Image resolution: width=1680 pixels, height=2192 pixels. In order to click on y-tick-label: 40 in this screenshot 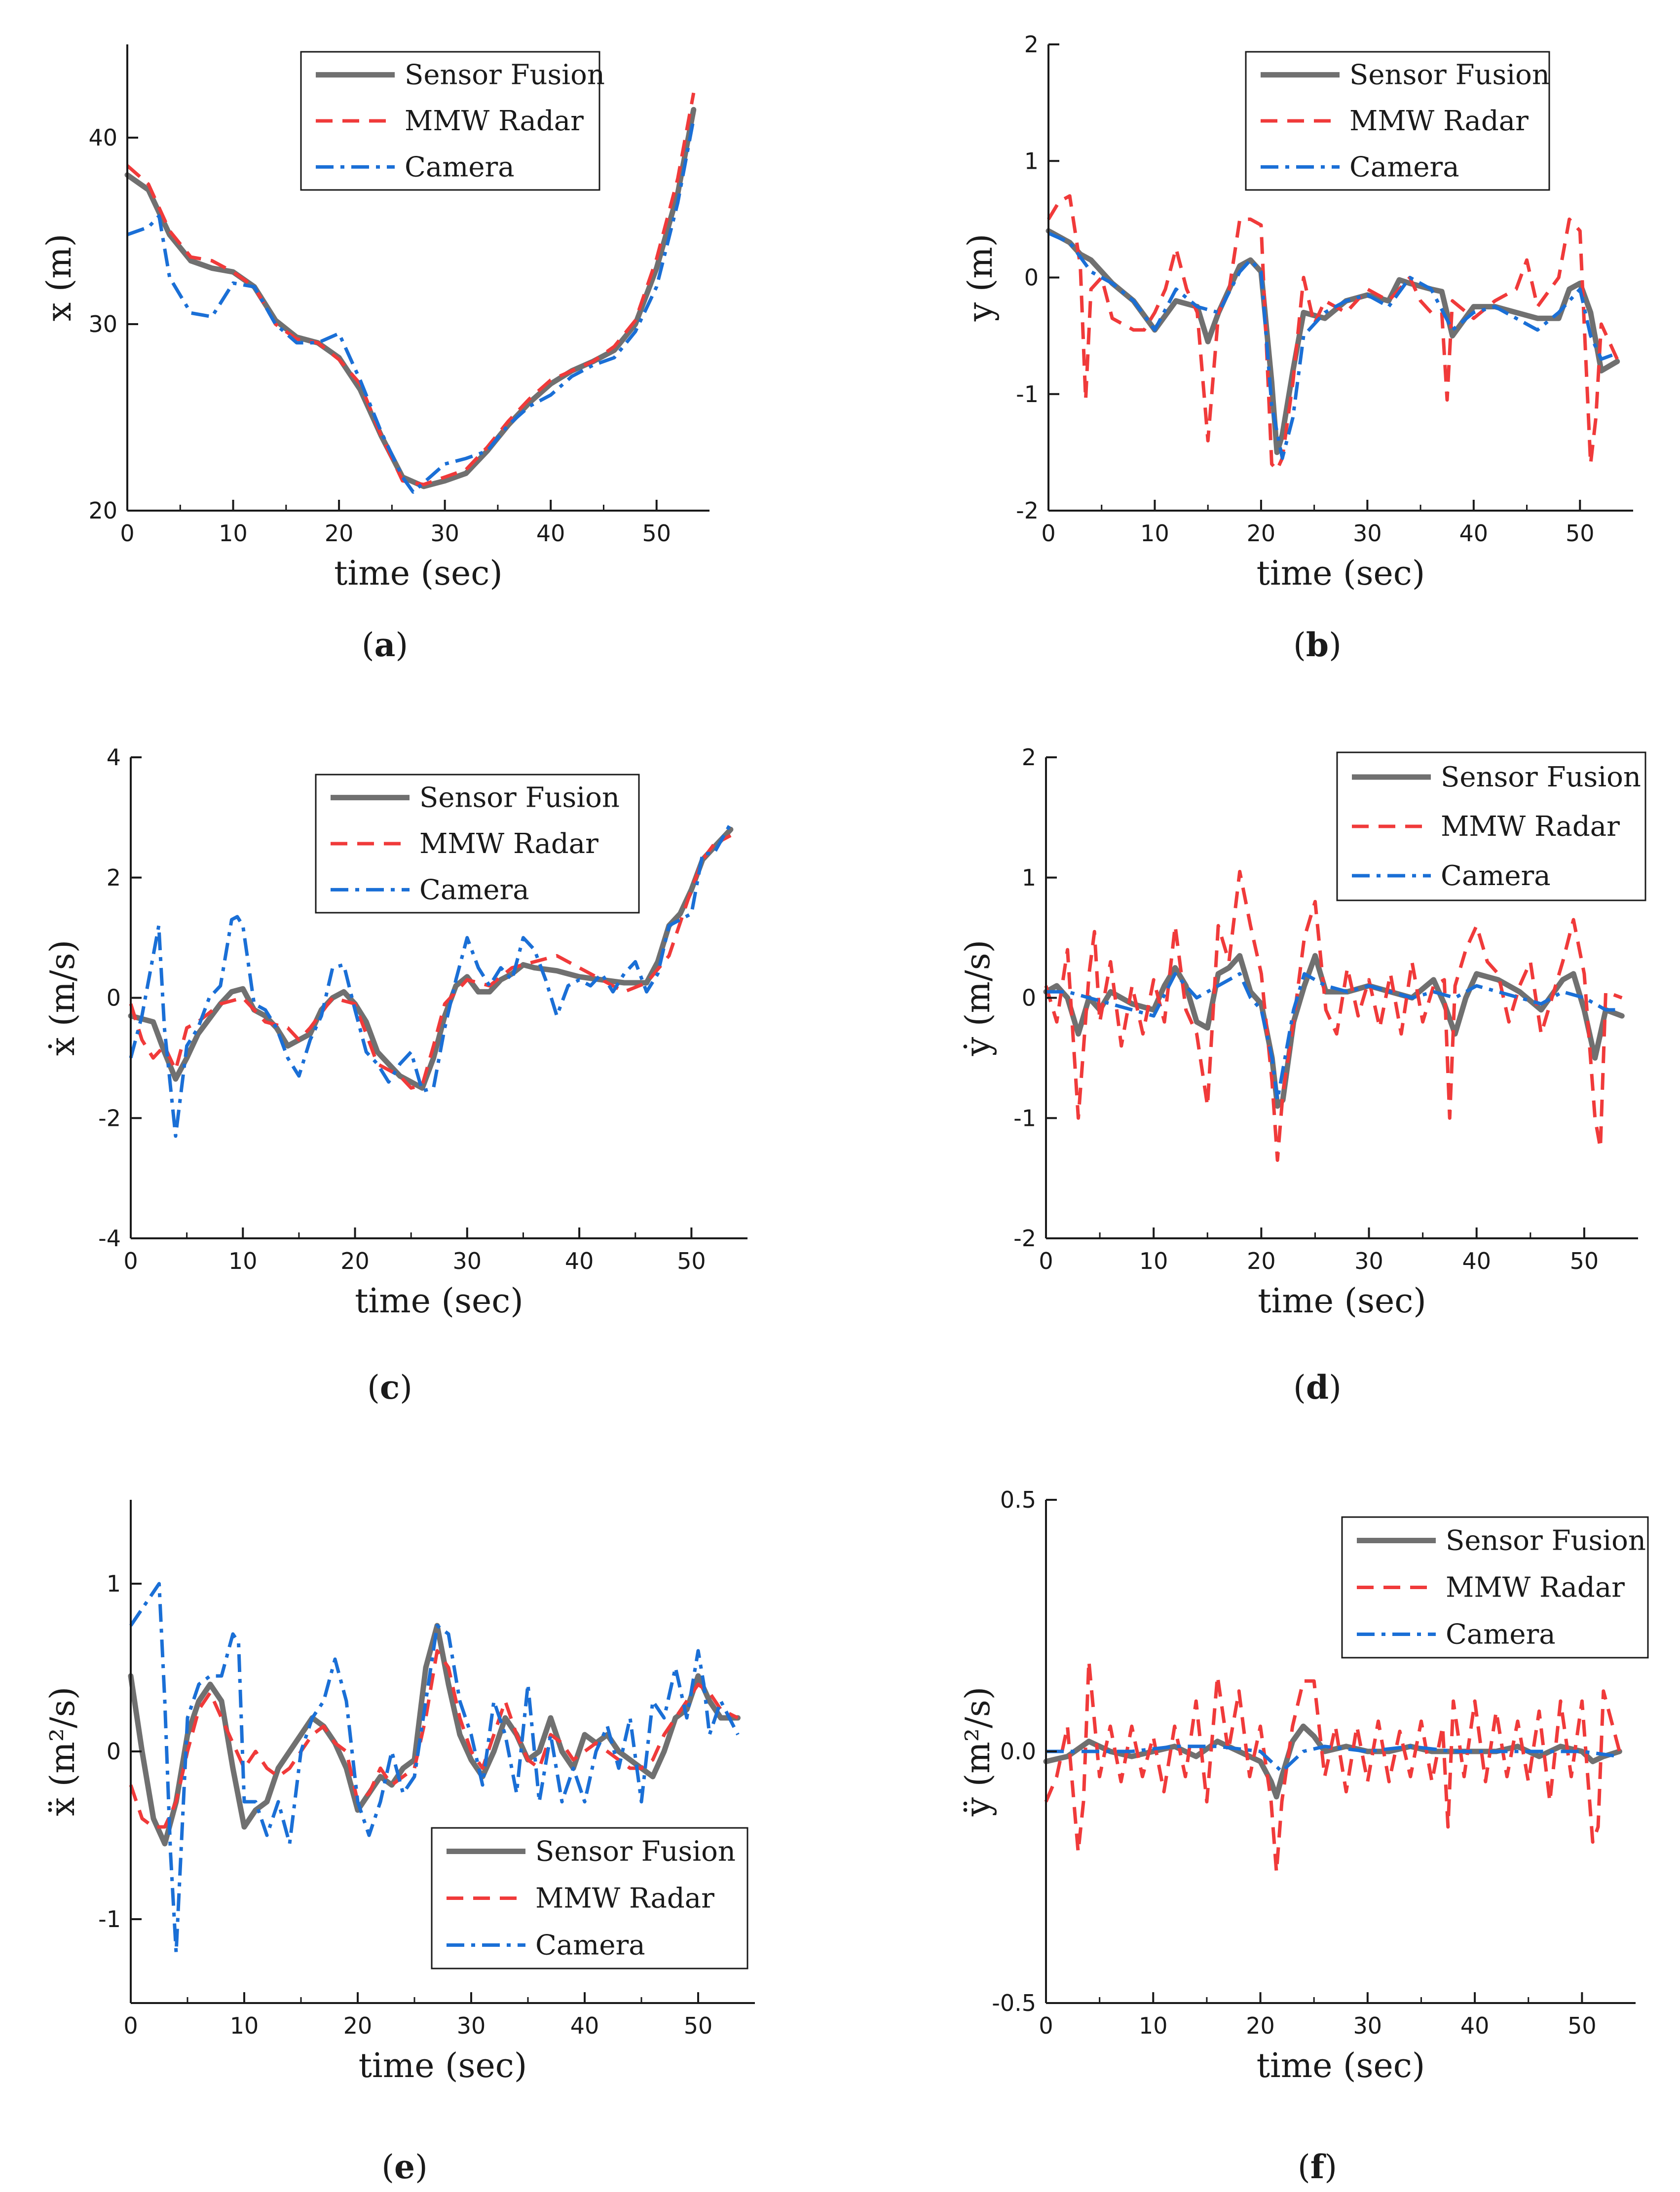, I will do `click(102, 137)`.